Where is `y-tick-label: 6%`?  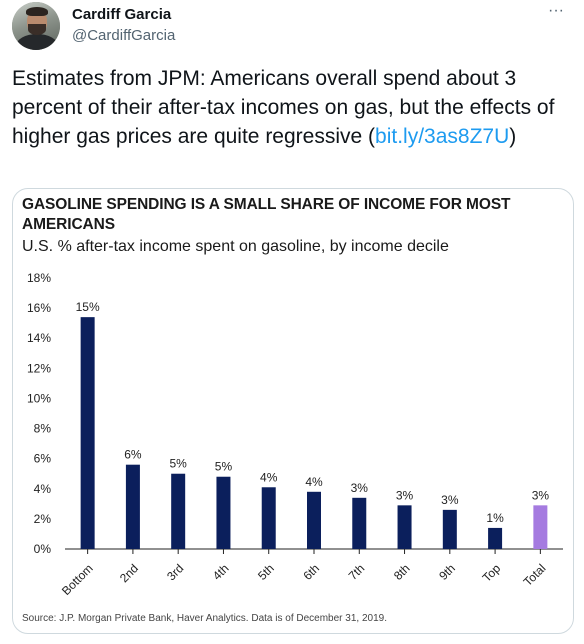 y-tick-label: 6% is located at coordinates (43, 459).